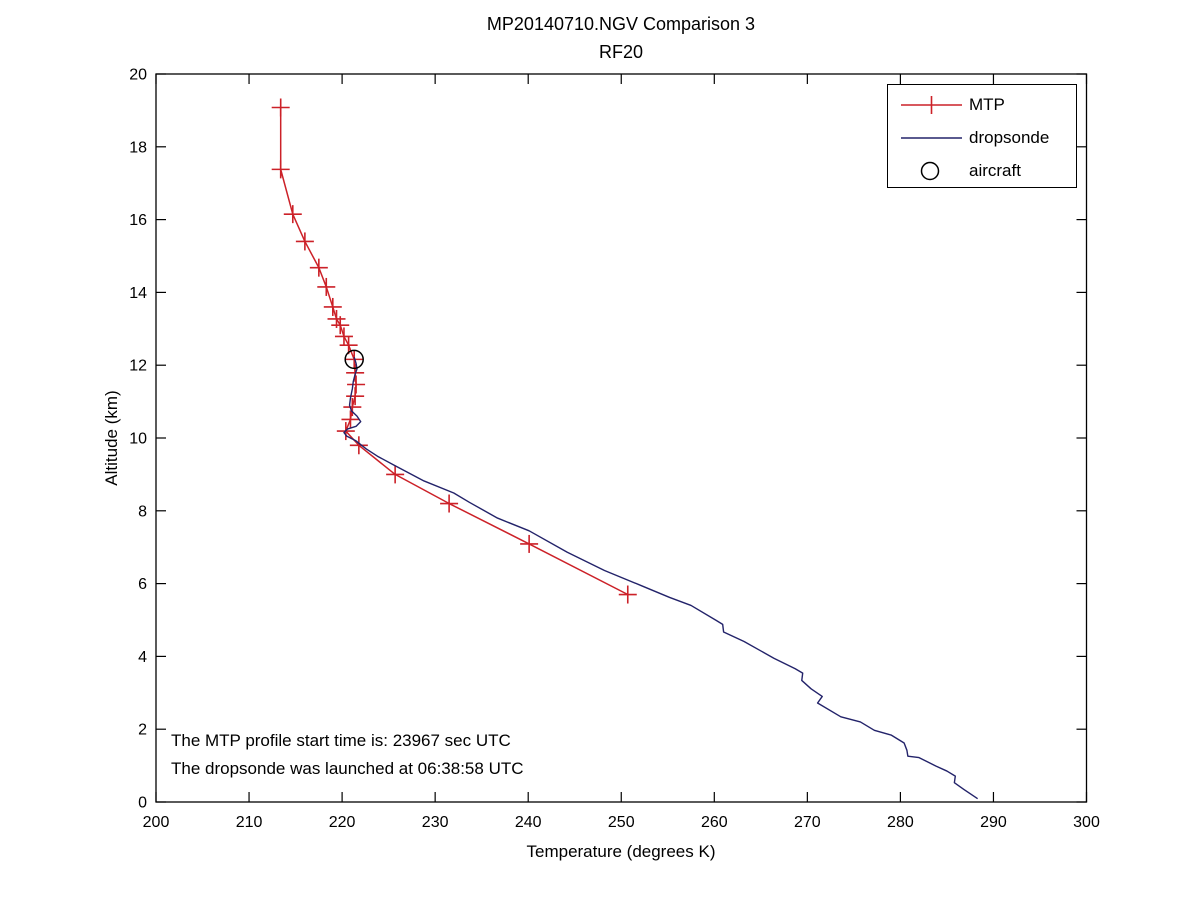 This screenshot has height=900, width=1200. Describe the element at coordinates (993, 822) in the screenshot. I see `x-tick-label: 290` at that location.